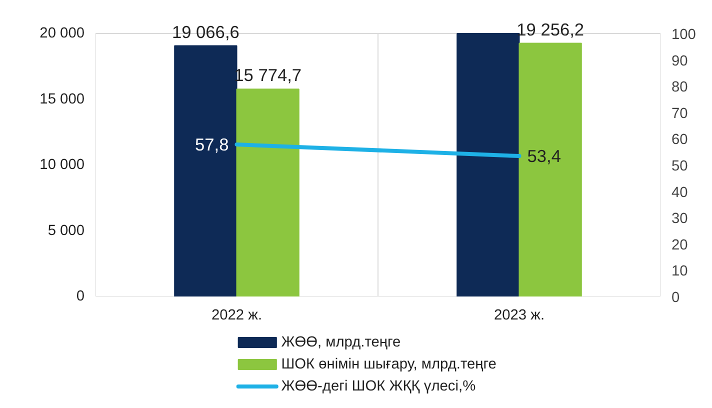 Image resolution: width=712 pixels, height=408 pixels. What do you see at coordinates (341, 342) in the screenshot?
I see `legend-label: ЖӨӨ, млрд.теңге` at bounding box center [341, 342].